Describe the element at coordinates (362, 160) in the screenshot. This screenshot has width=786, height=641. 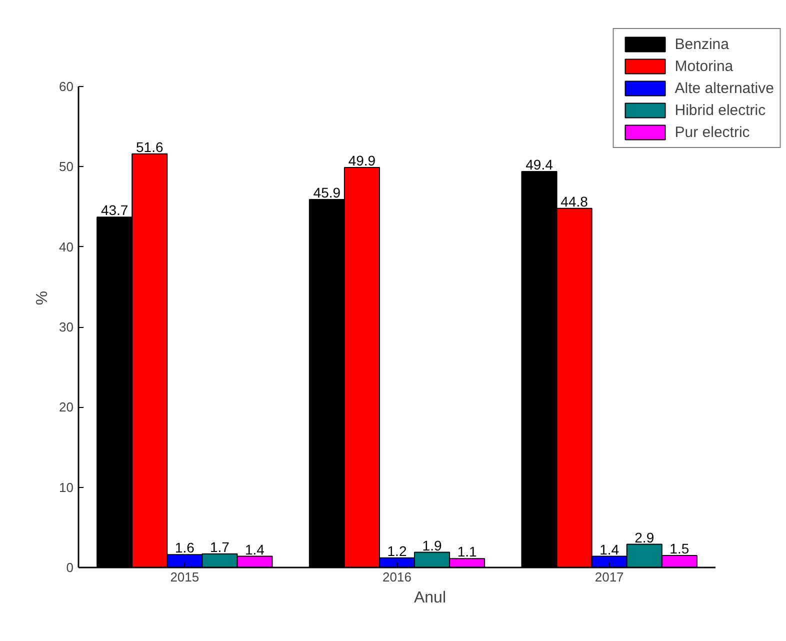
I see `data-label: 49.9` at that location.